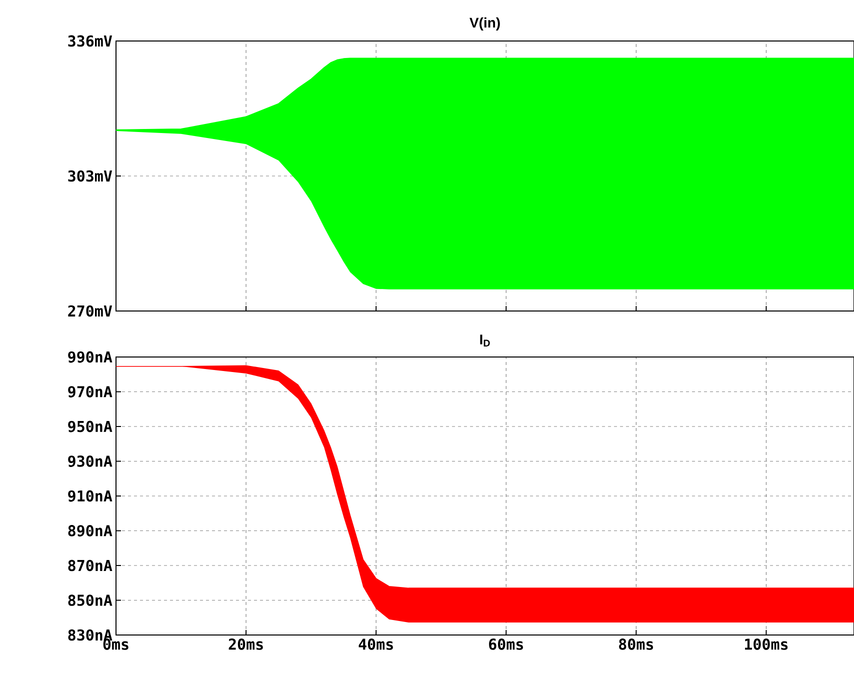 Image resolution: width=854 pixels, height=680 pixels. Describe the element at coordinates (90, 530) in the screenshot. I see `y-tick-label: 890nA` at that location.